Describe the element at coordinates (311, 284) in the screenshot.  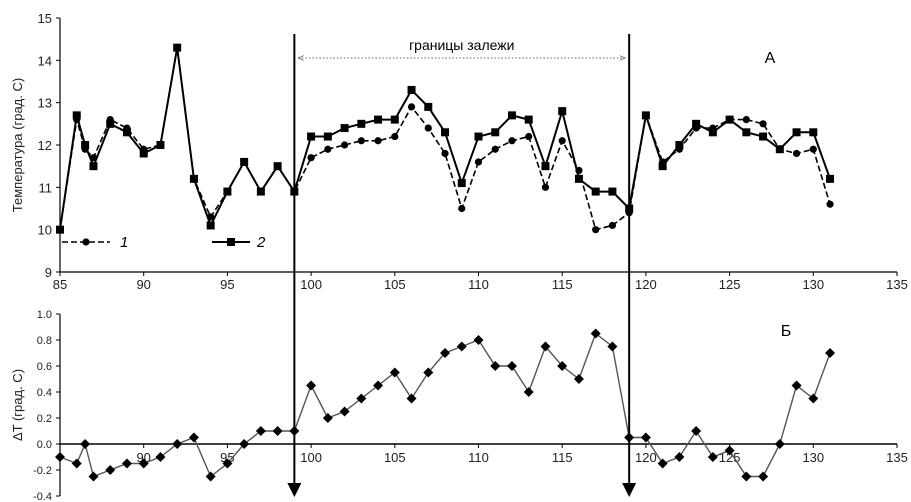
I see `x-tick-label-top: 100` at that location.